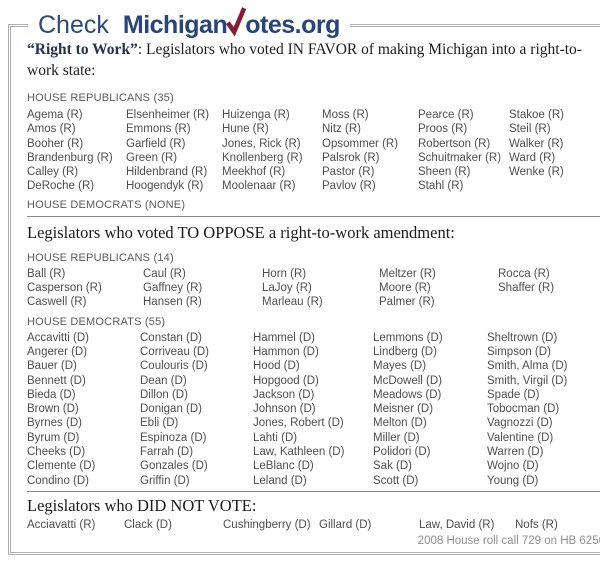 This screenshot has height=563, width=600. I want to click on legislator-name: Bennett (D), so click(56, 380).